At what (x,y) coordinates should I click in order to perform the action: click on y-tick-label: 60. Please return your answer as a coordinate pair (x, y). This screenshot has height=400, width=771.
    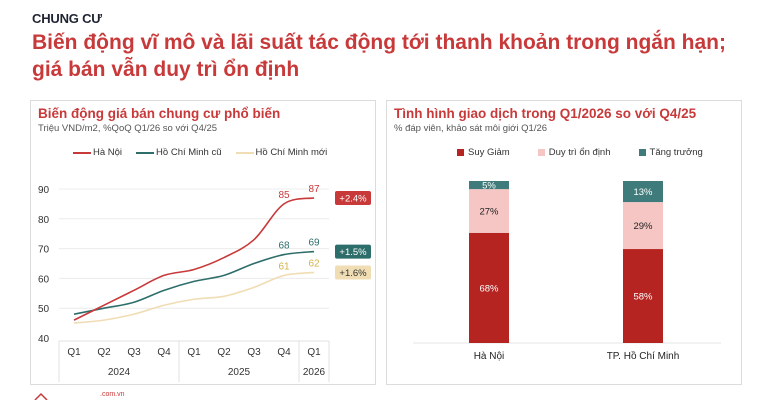
    Looking at the image, I should click on (44, 279).